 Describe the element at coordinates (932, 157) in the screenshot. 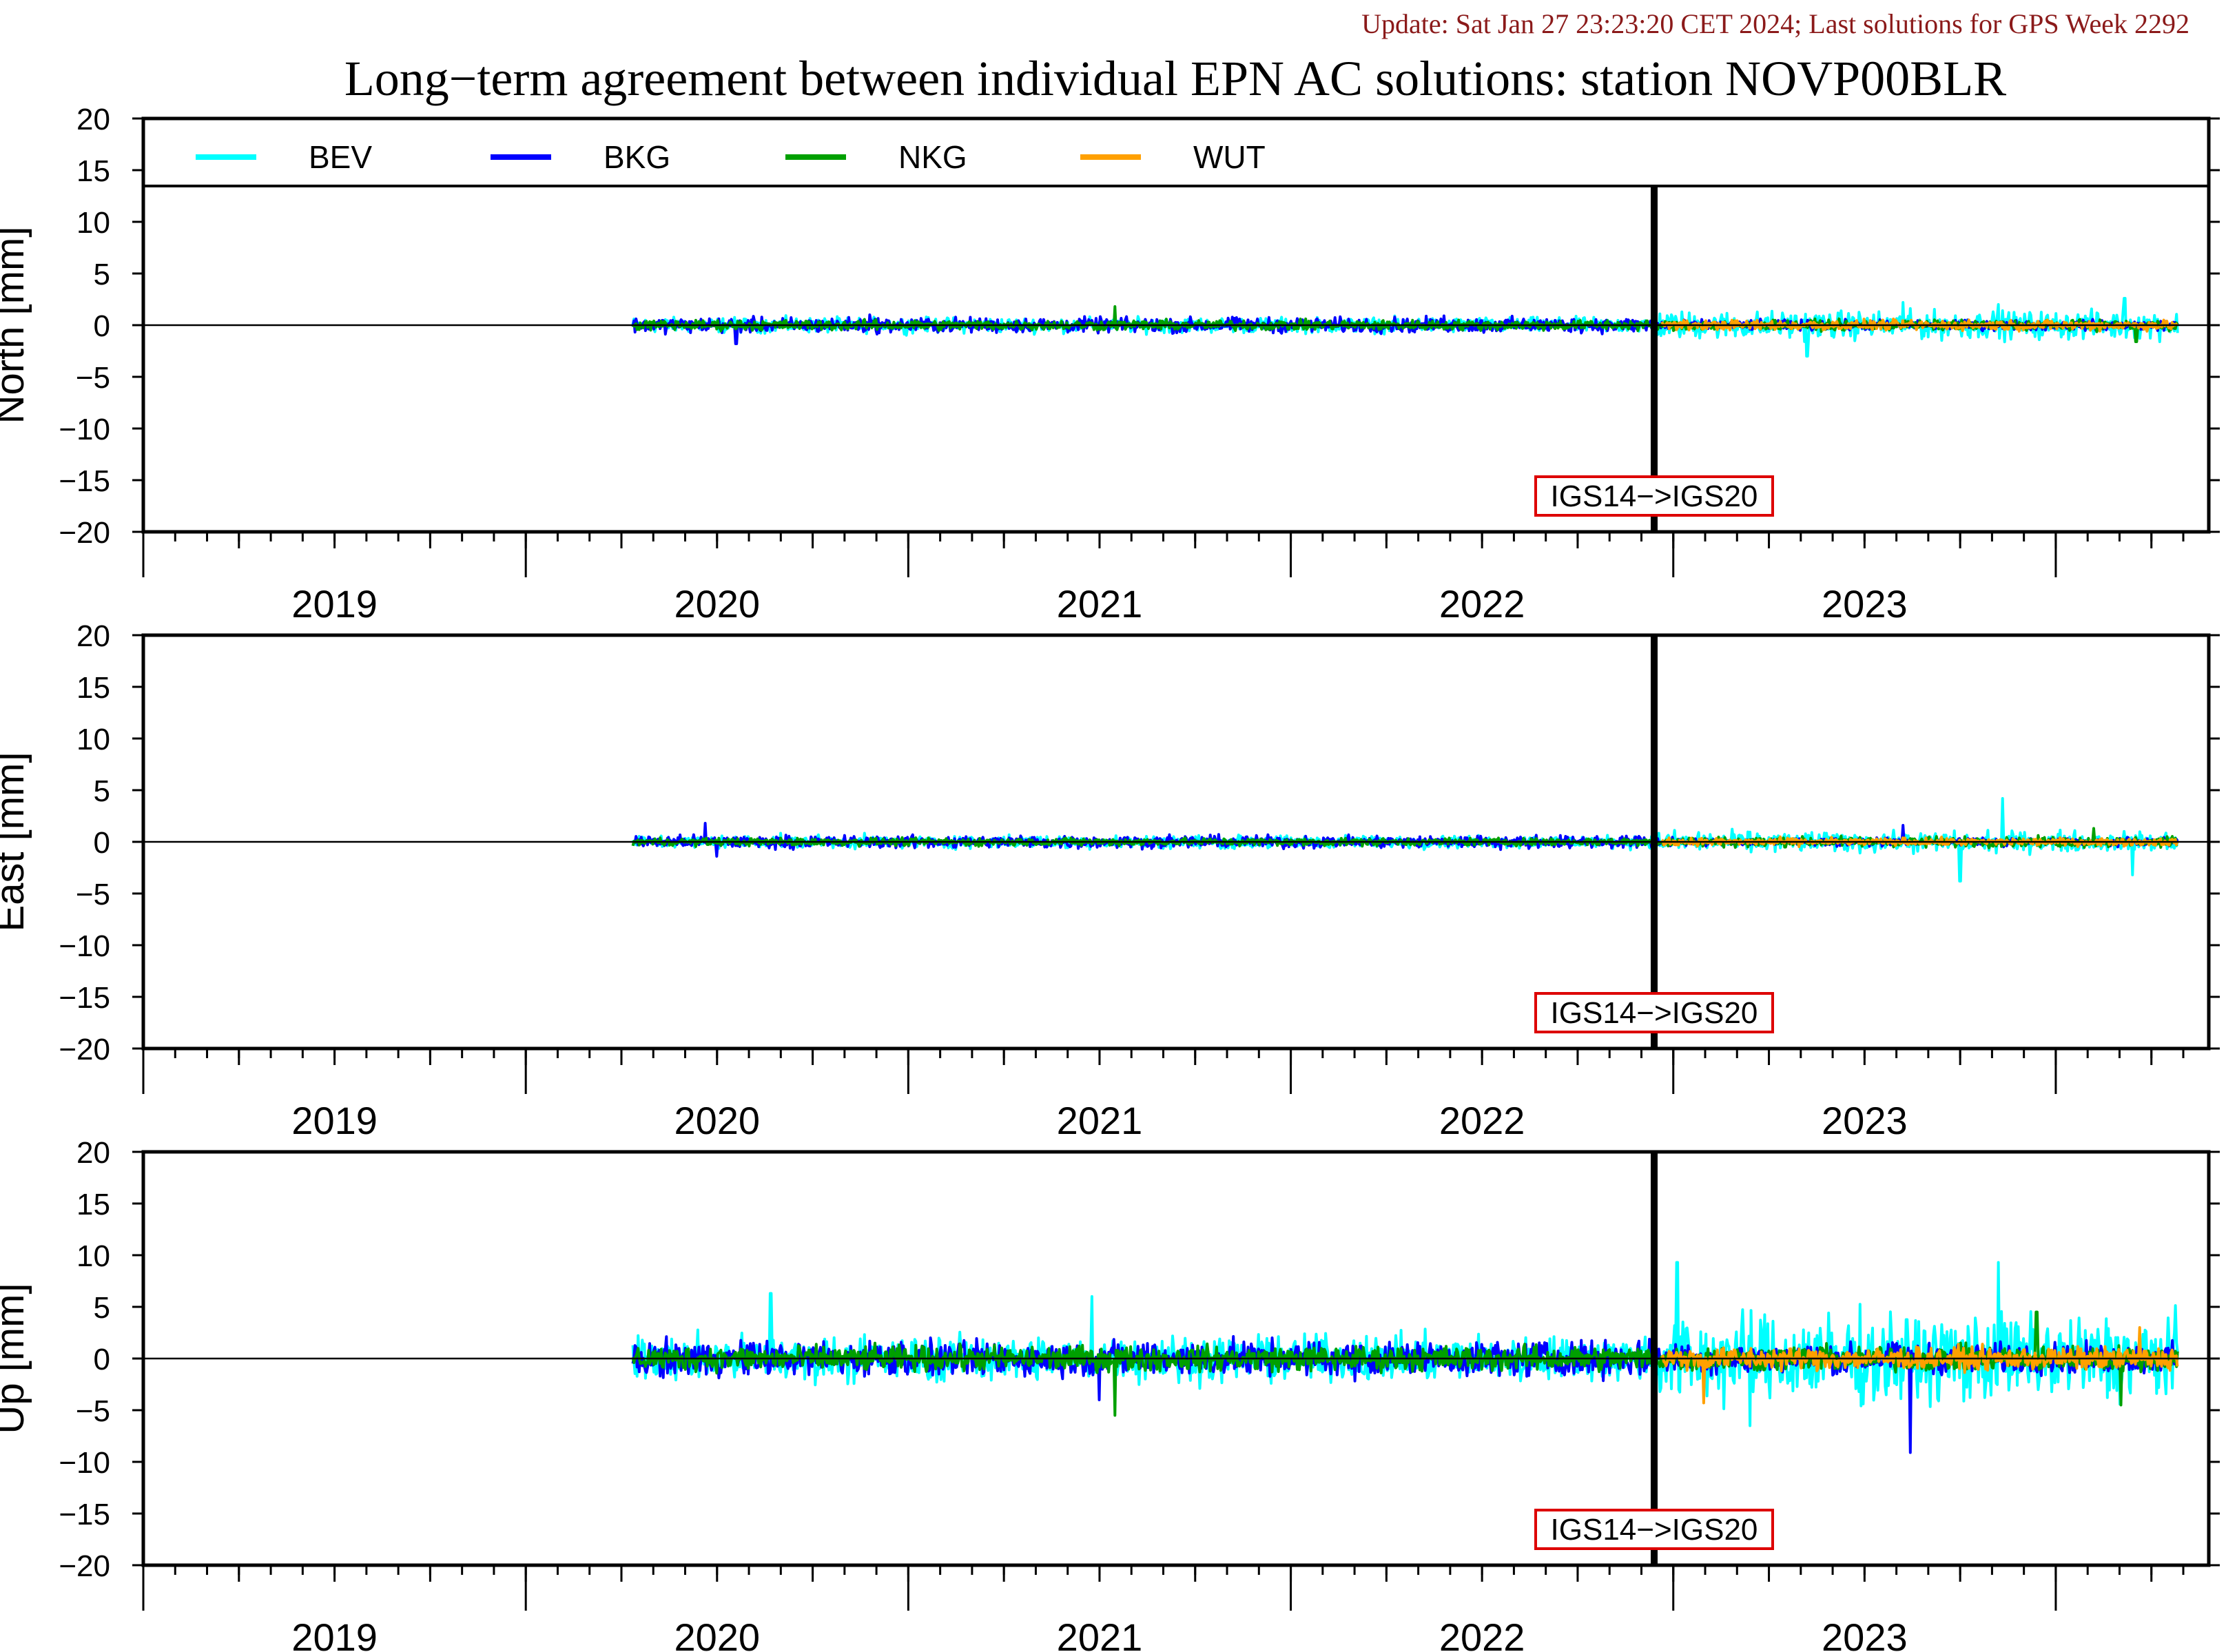

I see `legend-label-nkg: NKG` at that location.